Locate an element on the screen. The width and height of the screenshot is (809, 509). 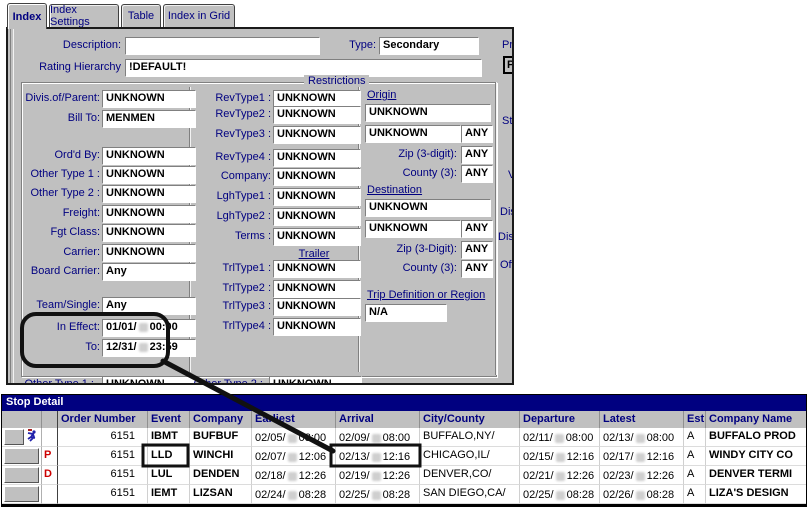
col-header-latest: Latest is located at coordinates (642, 419).